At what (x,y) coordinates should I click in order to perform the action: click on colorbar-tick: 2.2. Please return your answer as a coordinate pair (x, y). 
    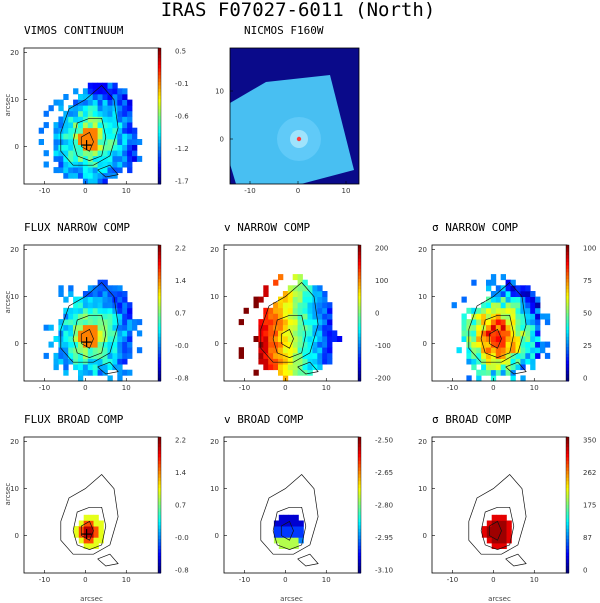
    Looking at the image, I should click on (180, 441).